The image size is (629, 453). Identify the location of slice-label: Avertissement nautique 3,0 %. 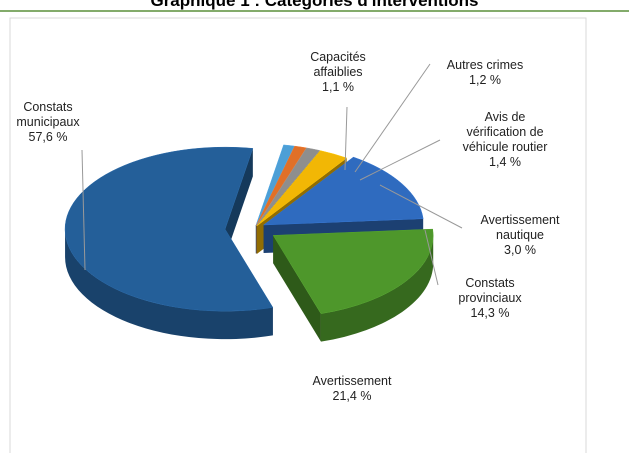
(520, 235).